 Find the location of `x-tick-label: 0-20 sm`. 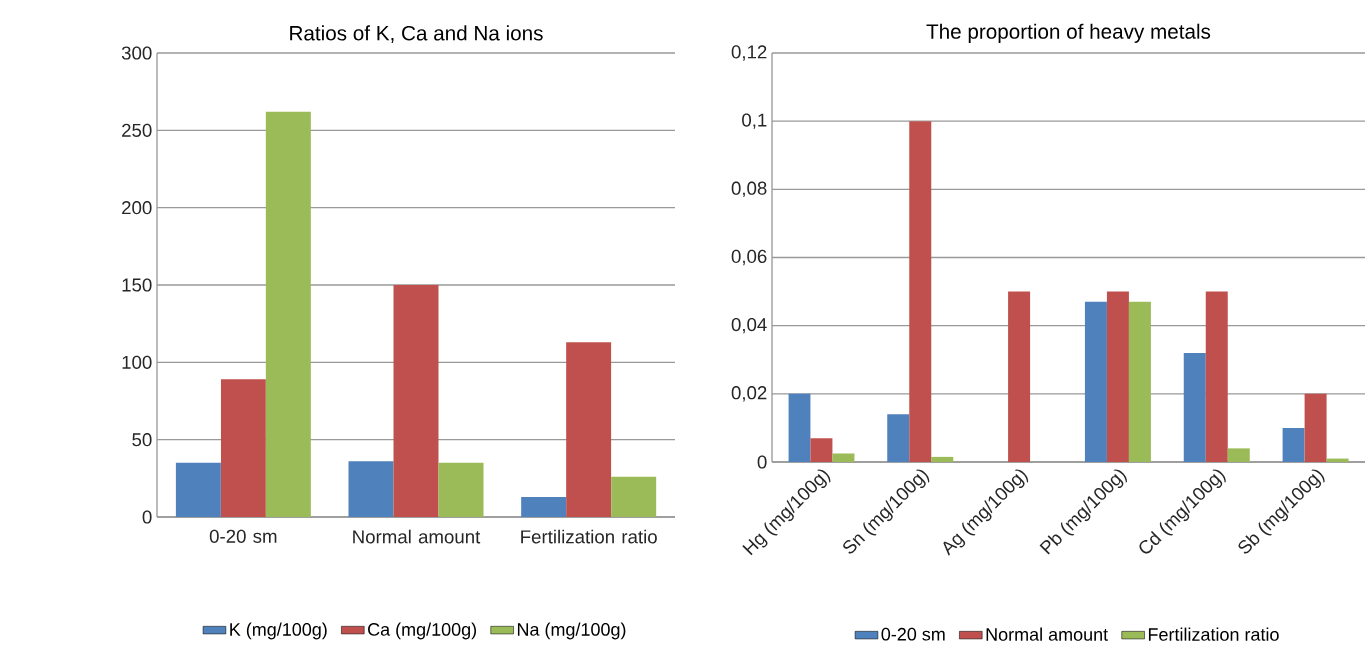

x-tick-label: 0-20 sm is located at coordinates (243, 536).